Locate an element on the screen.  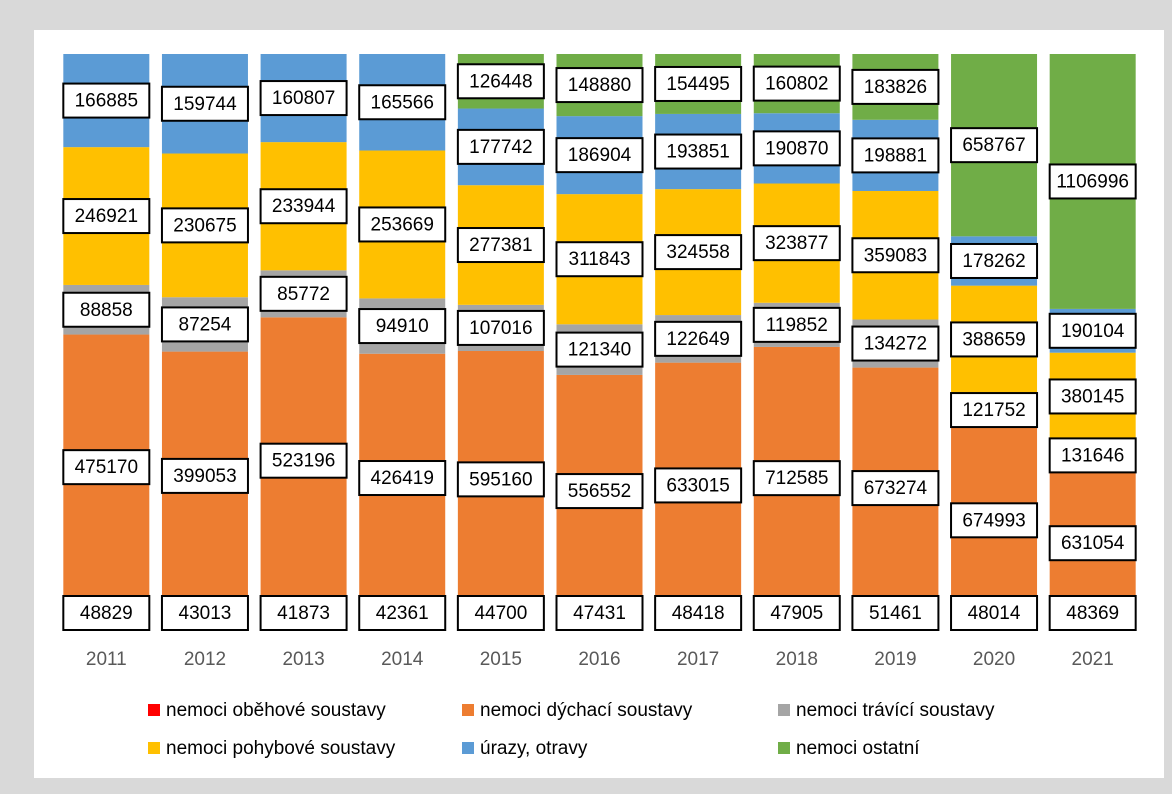
data-label: 94910 is located at coordinates (402, 326).